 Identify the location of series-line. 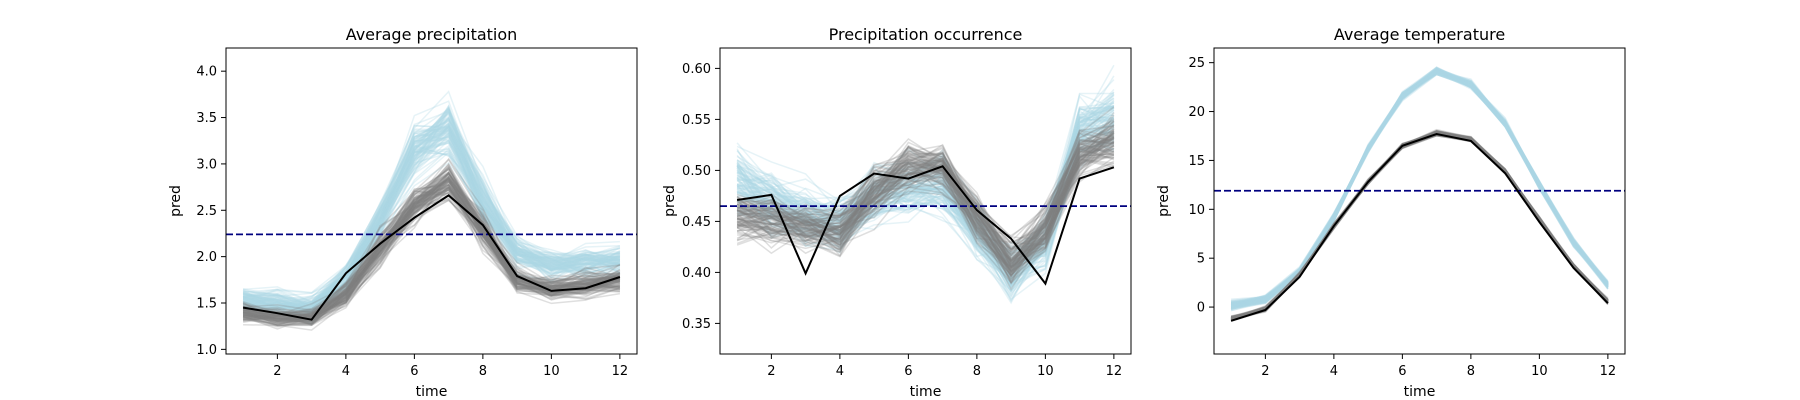
(431, 257).